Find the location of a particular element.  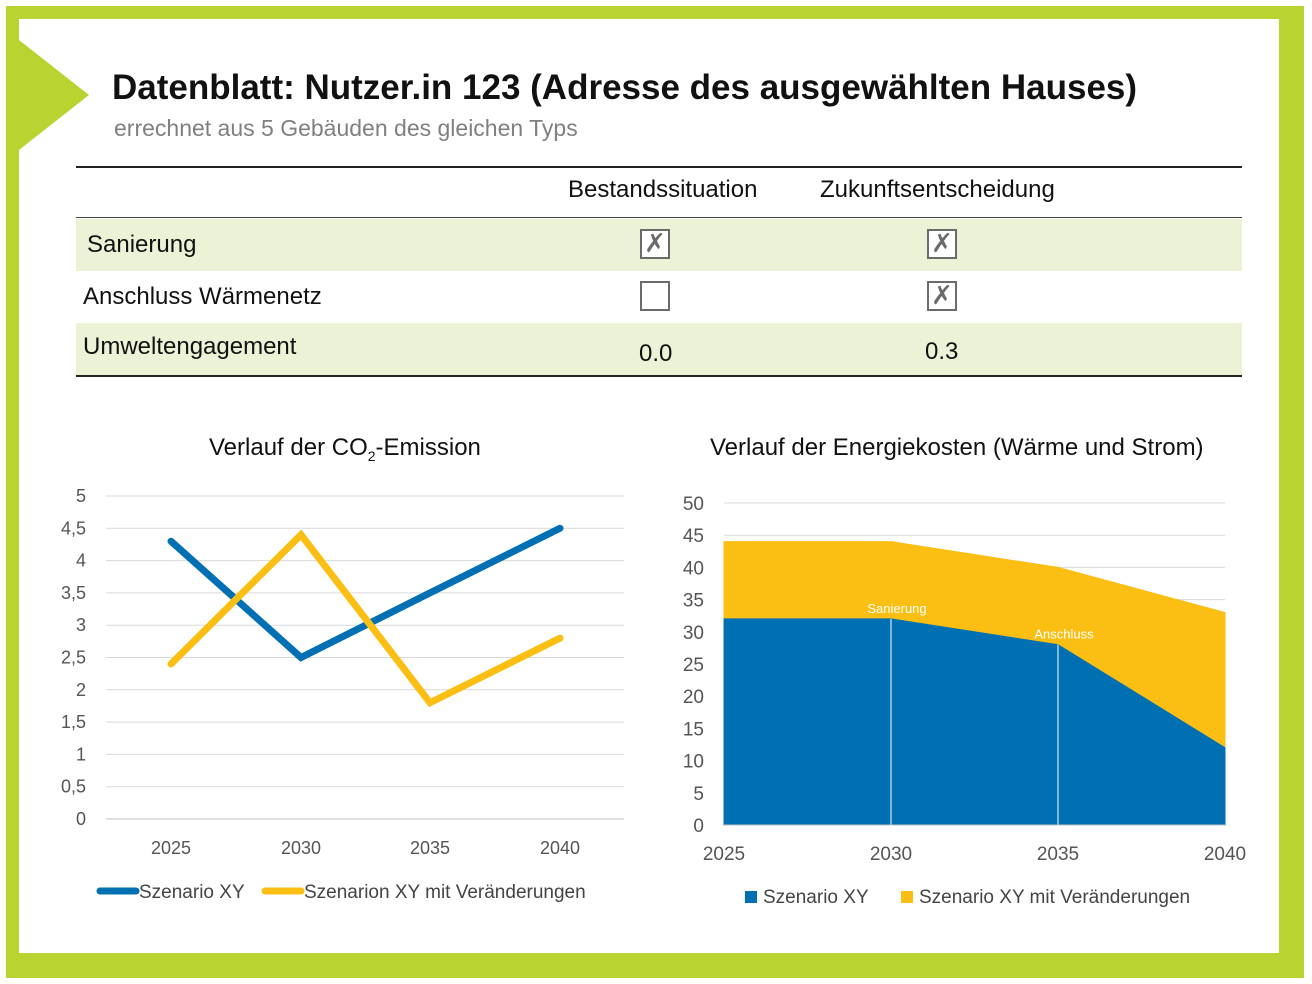

y-tick-label: 4,5 is located at coordinates (73, 528).